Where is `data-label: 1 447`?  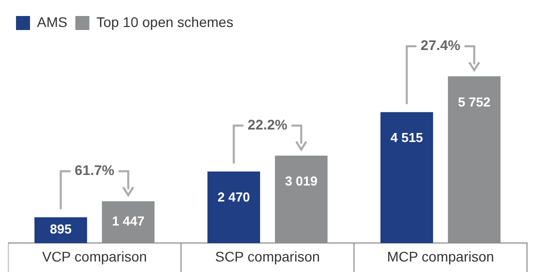 data-label: 1 447 is located at coordinates (128, 220).